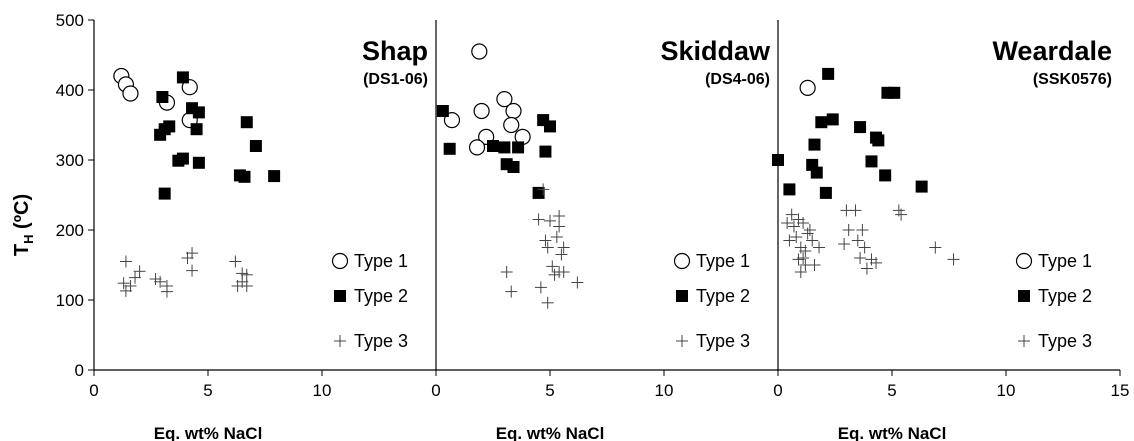 This screenshot has height=441, width=1134. Describe the element at coordinates (70, 160) in the screenshot. I see `y-tick-label: 300` at that location.